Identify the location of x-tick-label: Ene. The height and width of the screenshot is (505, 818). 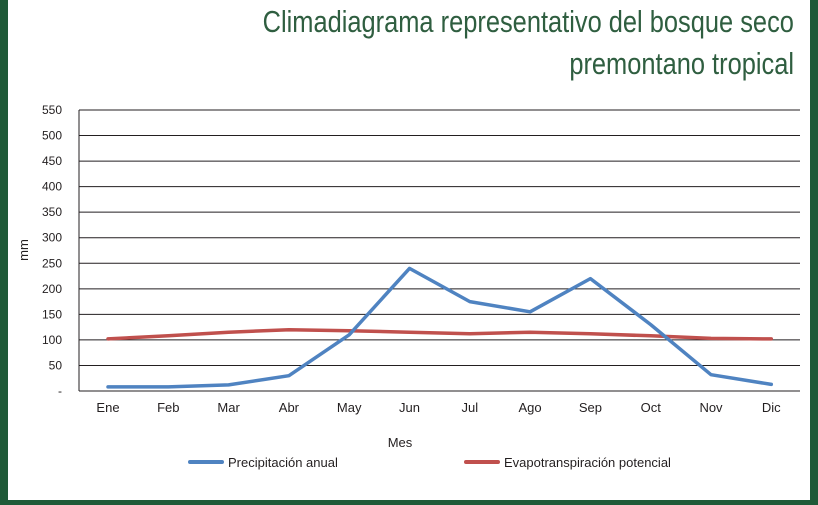
(107, 407).